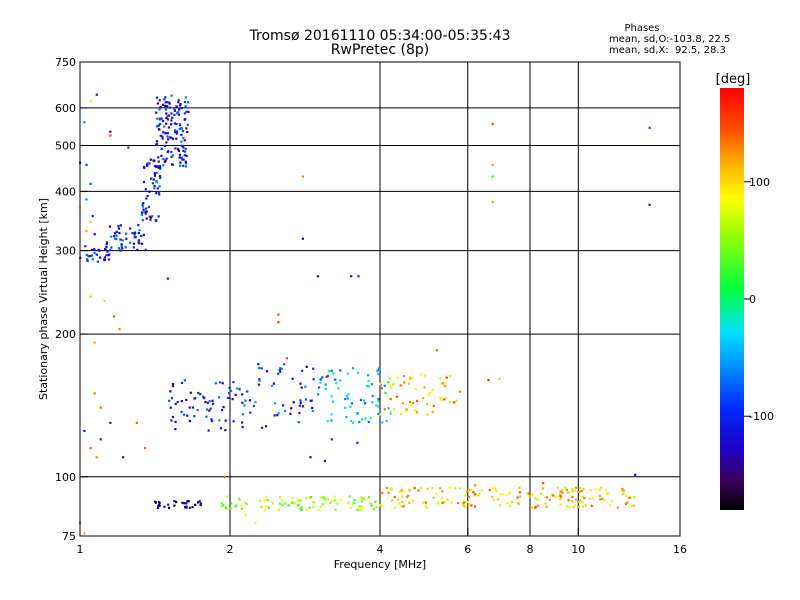  I want to click on info-heading: Phases, so click(641, 28).